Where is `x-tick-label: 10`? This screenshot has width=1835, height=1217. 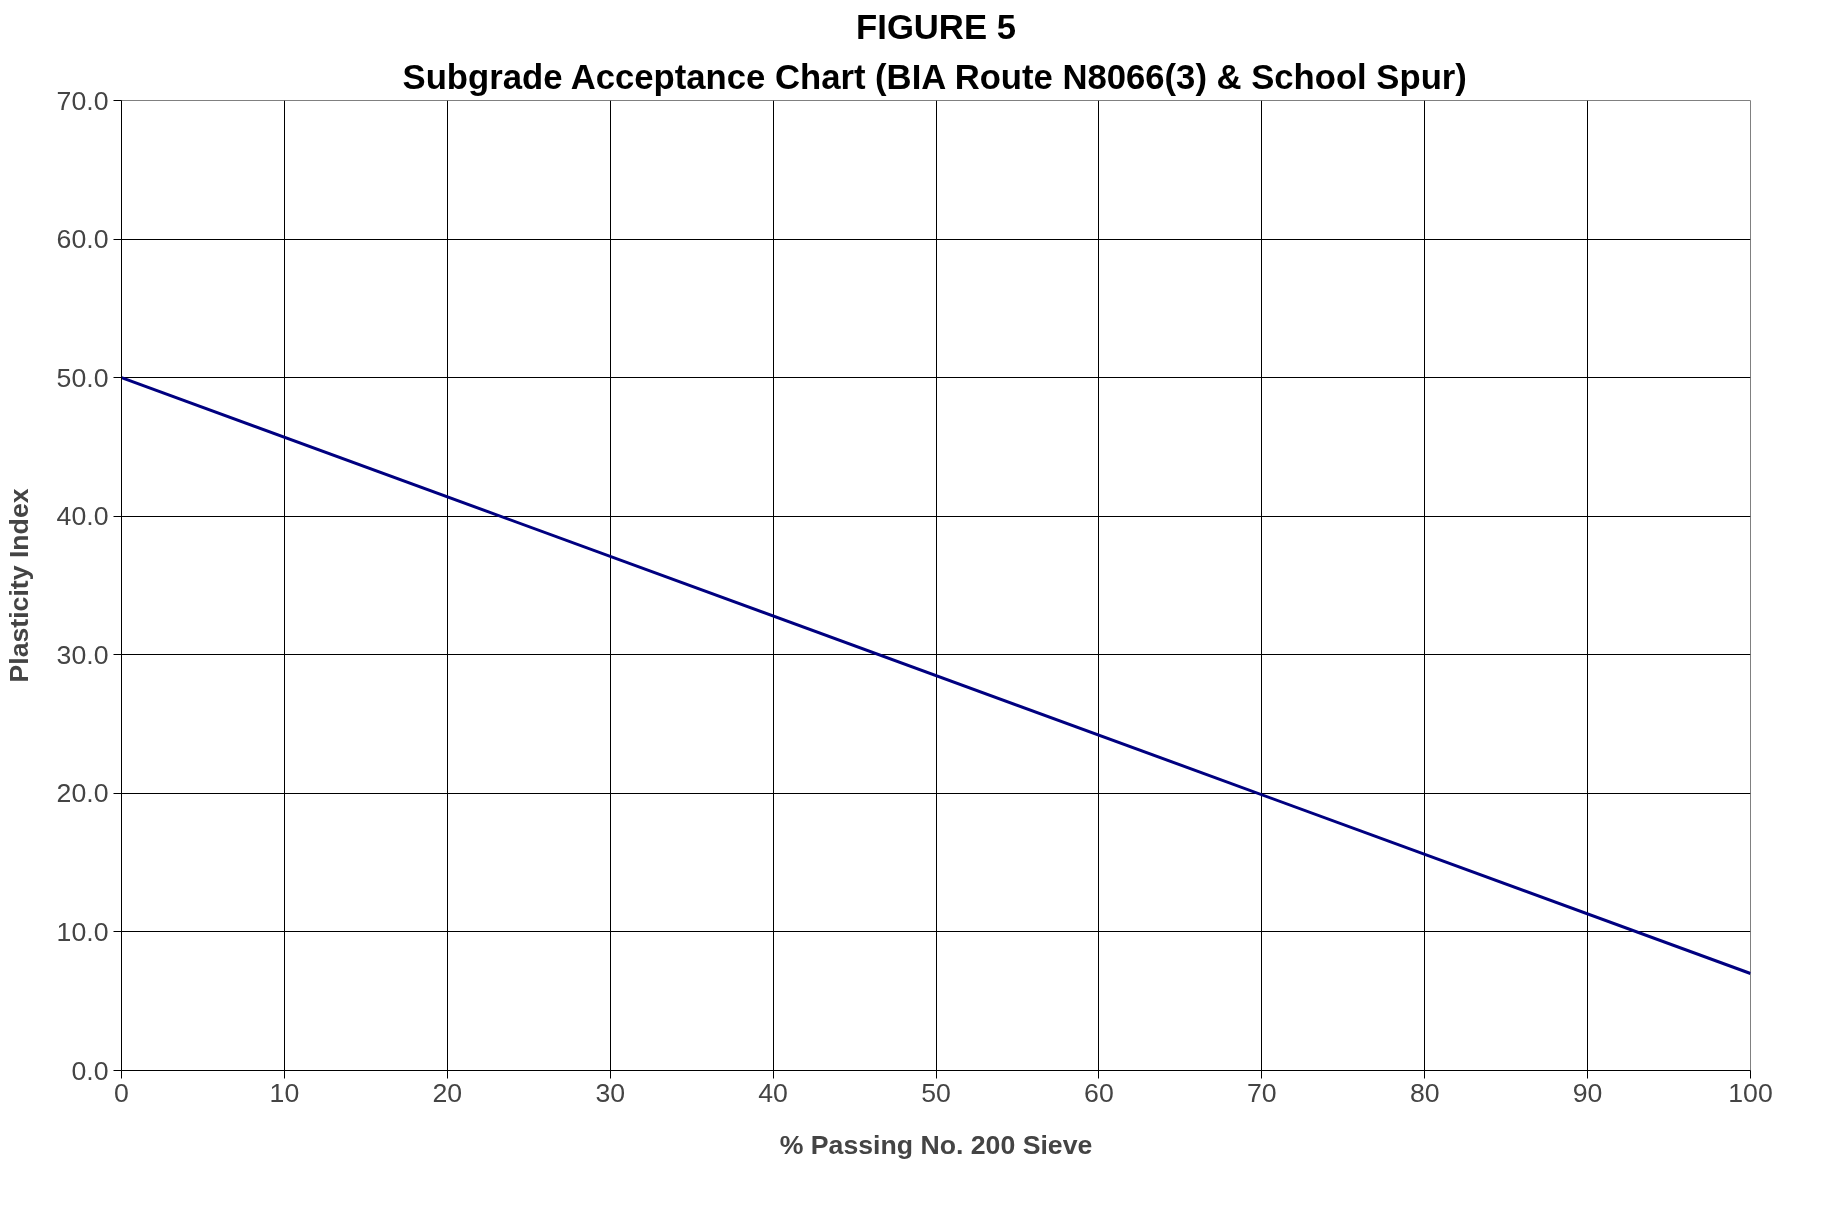
x-tick-label: 10 is located at coordinates (284, 1092).